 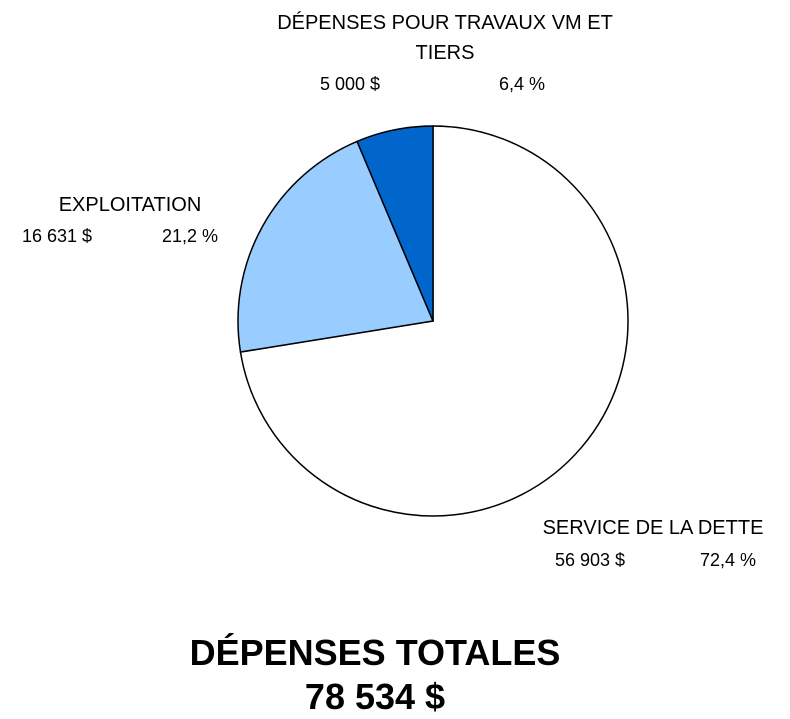 I want to click on value-label: 5 000 $, so click(x=350, y=84).